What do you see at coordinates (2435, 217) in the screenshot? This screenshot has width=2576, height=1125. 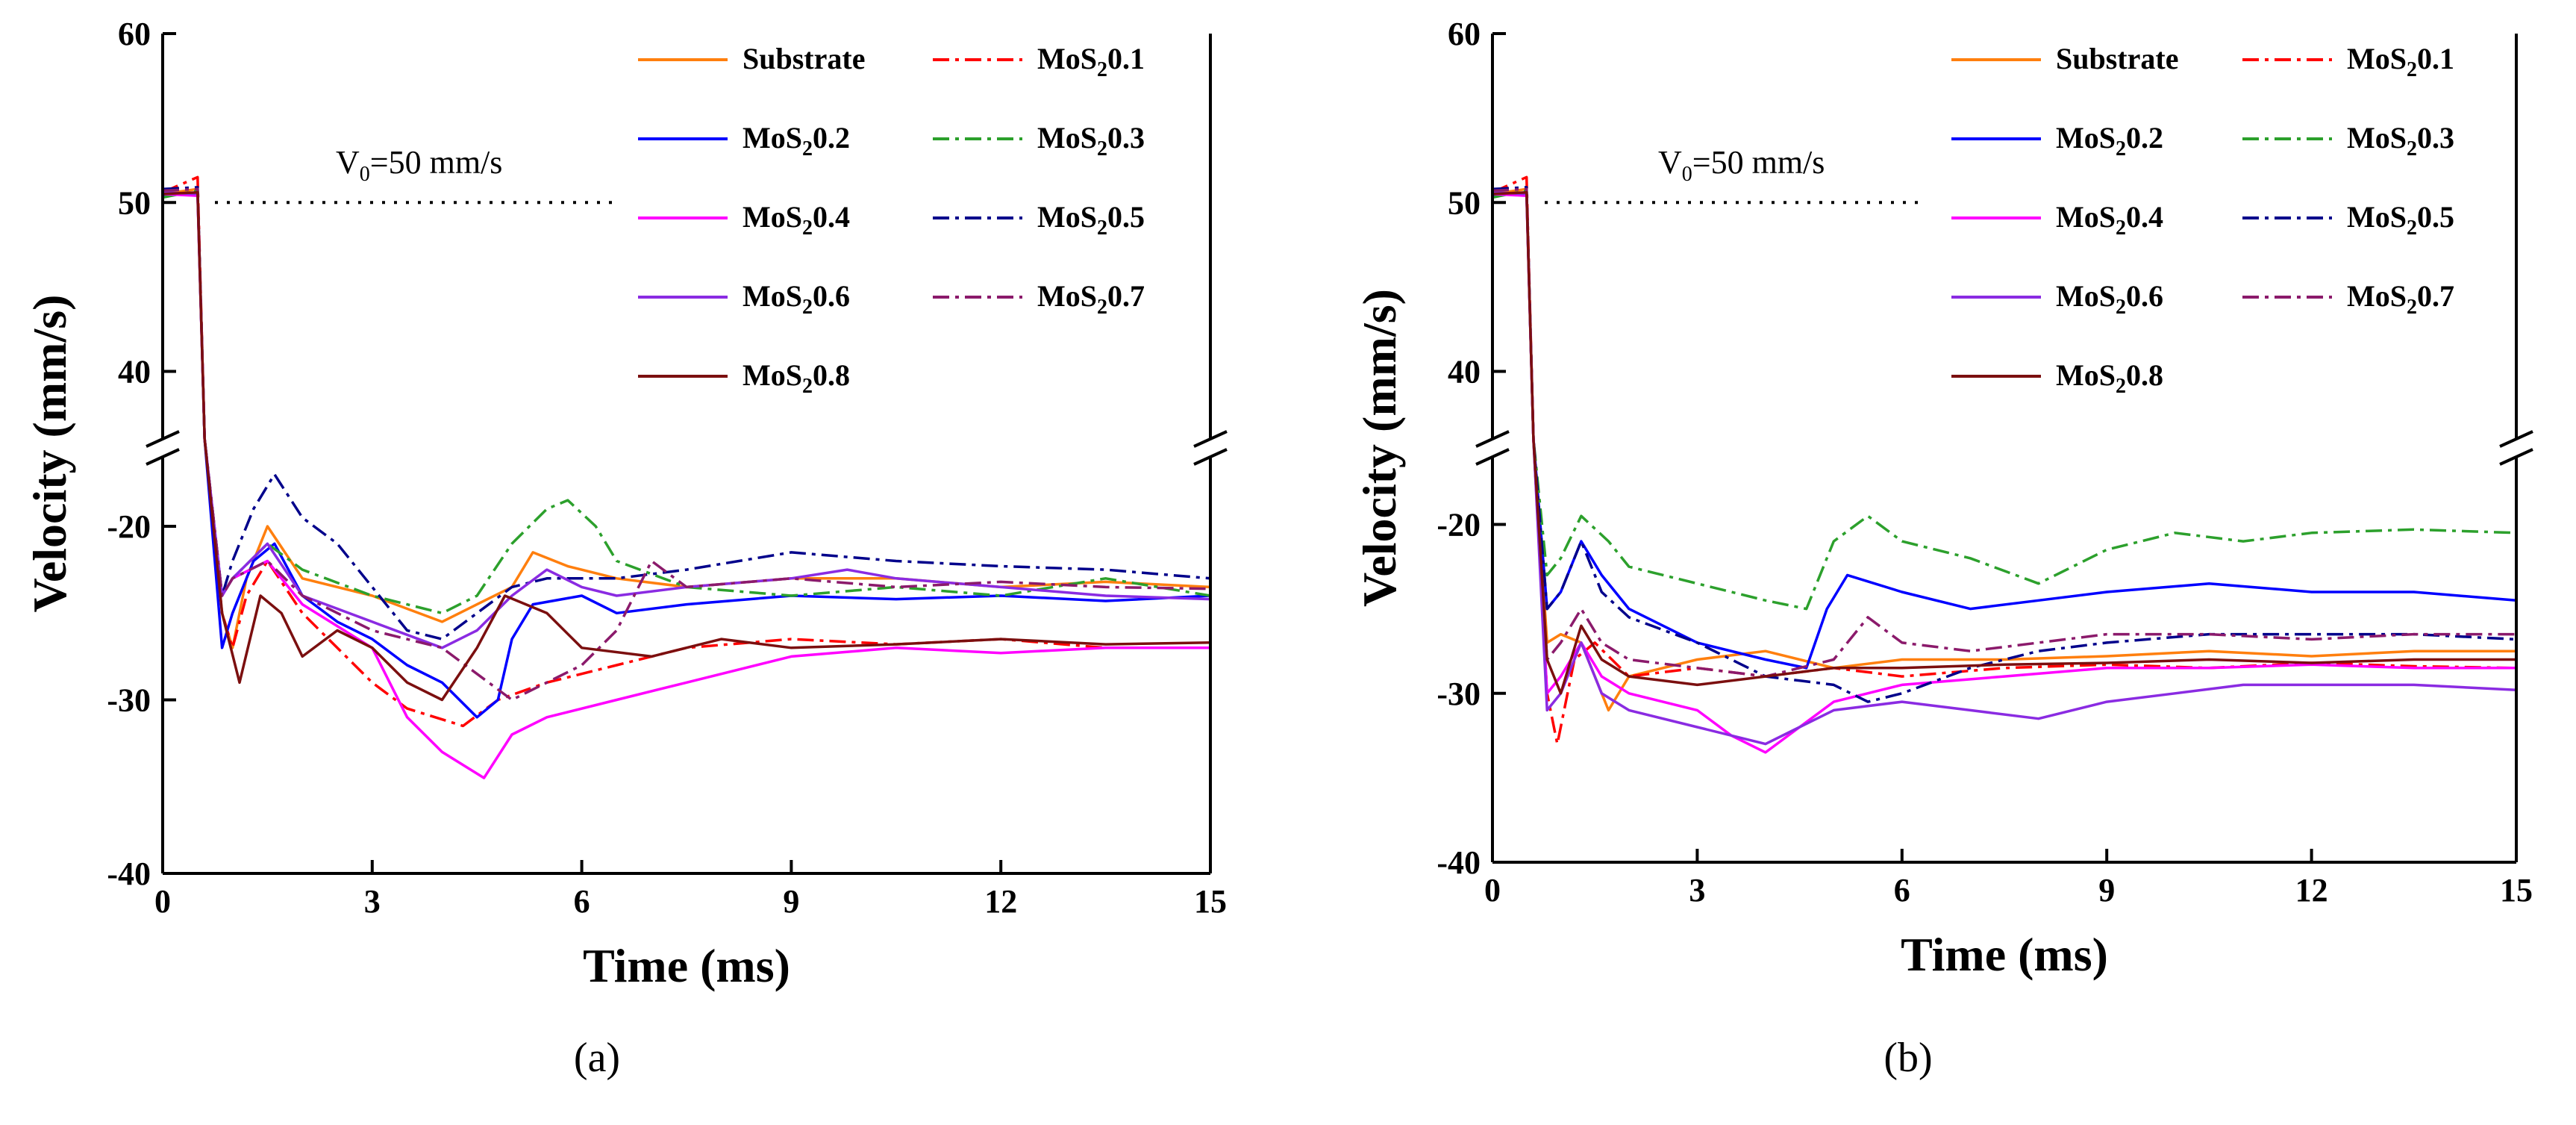 I see `legend-label-rest: 0.5` at bounding box center [2435, 217].